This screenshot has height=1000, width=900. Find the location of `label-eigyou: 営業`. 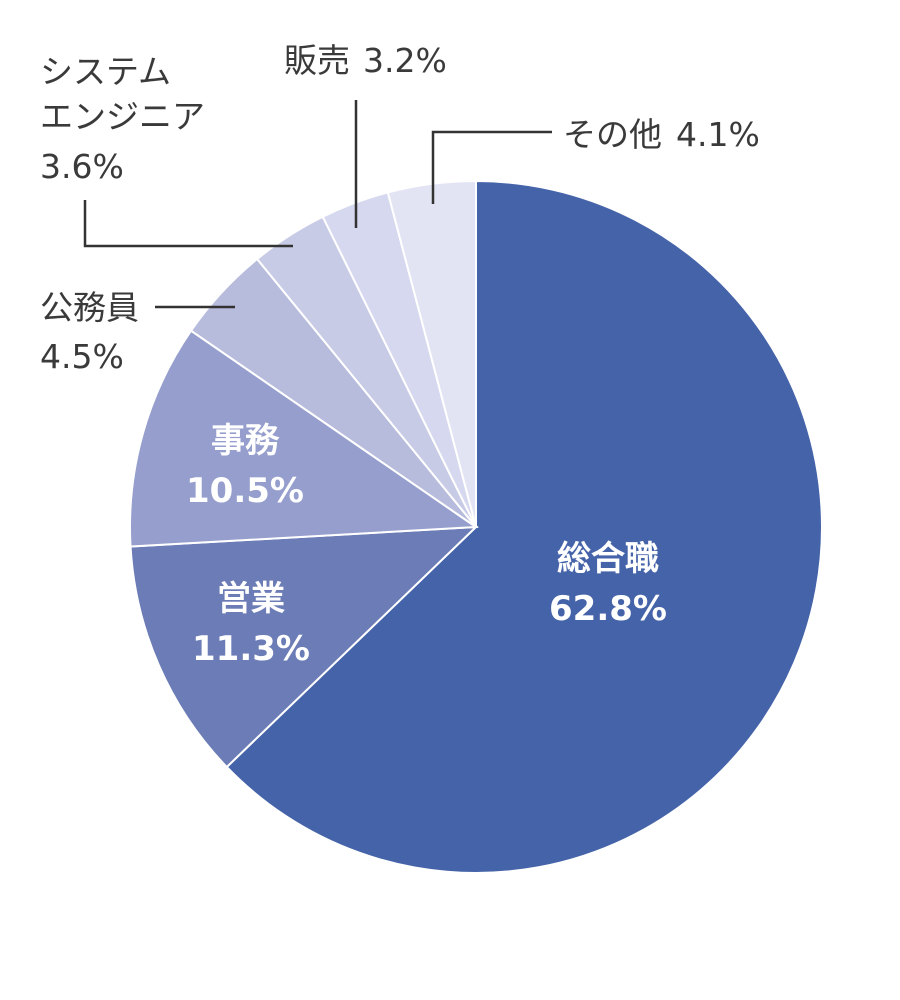

label-eigyou: 営業 is located at coordinates (251, 599).